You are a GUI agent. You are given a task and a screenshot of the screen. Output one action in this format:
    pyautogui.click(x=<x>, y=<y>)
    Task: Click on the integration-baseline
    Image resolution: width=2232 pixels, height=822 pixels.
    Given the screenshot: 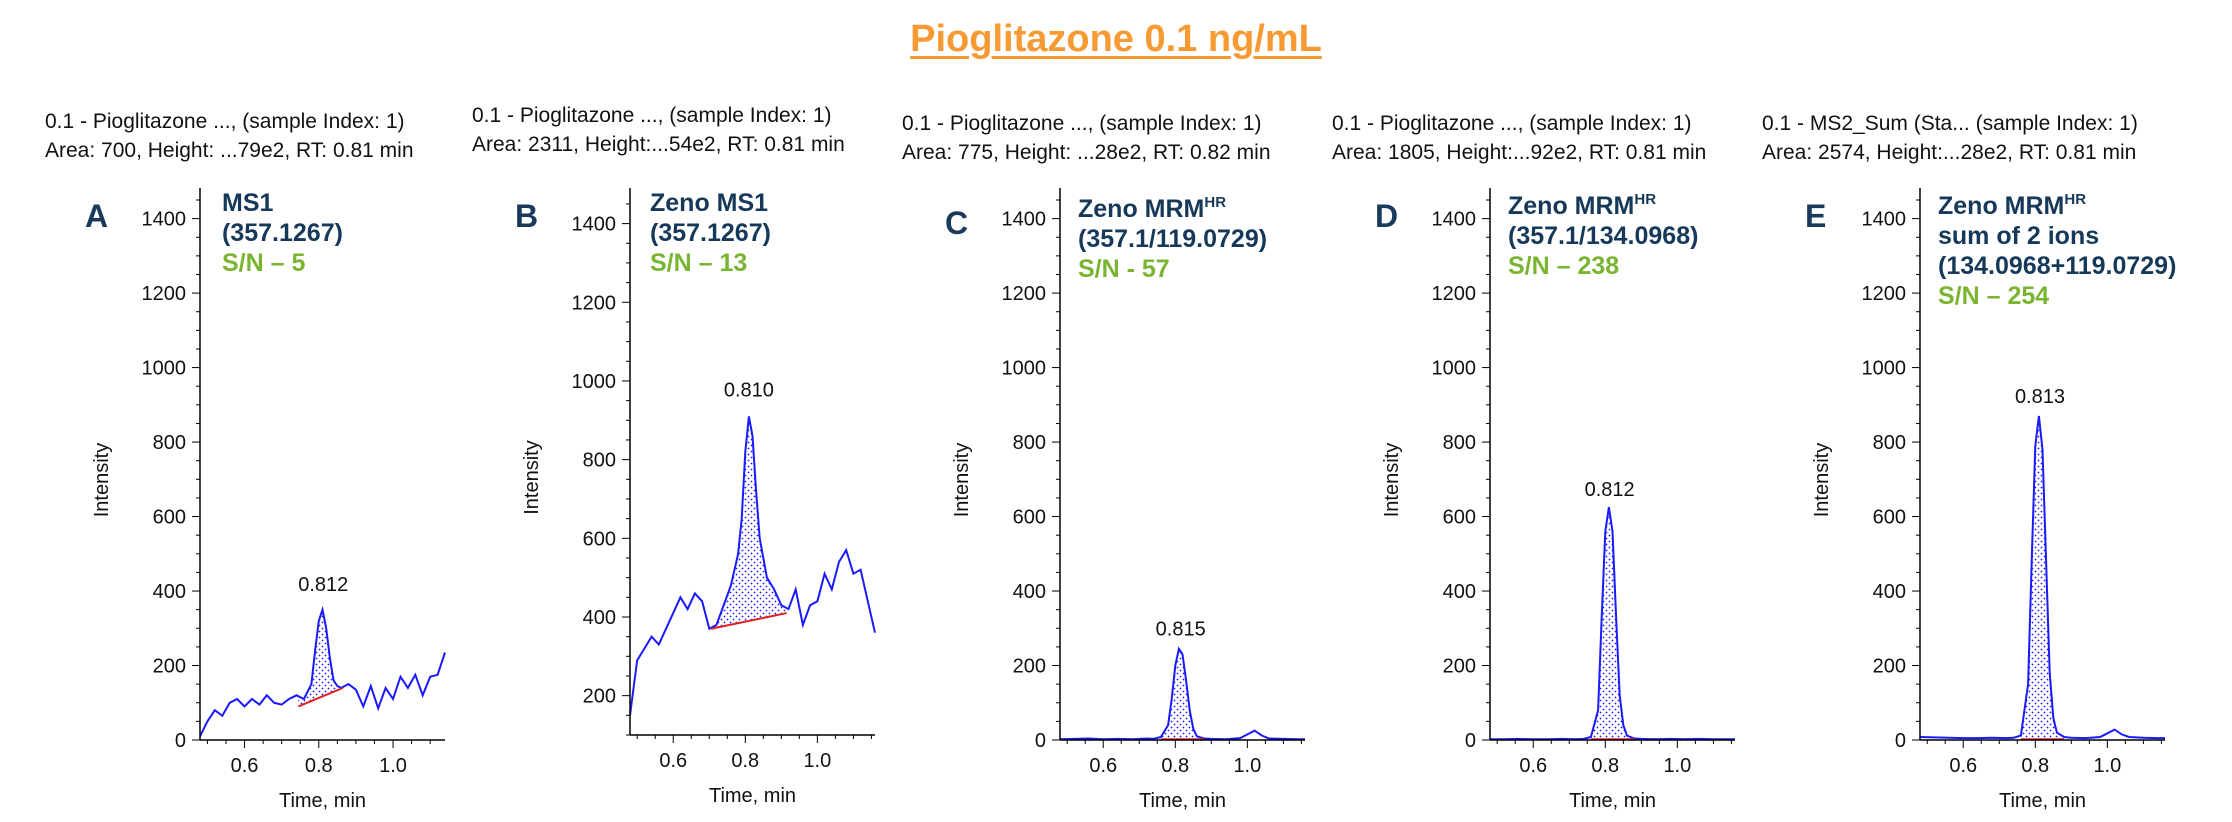 What is the action you would take?
    pyautogui.click(x=748, y=621)
    